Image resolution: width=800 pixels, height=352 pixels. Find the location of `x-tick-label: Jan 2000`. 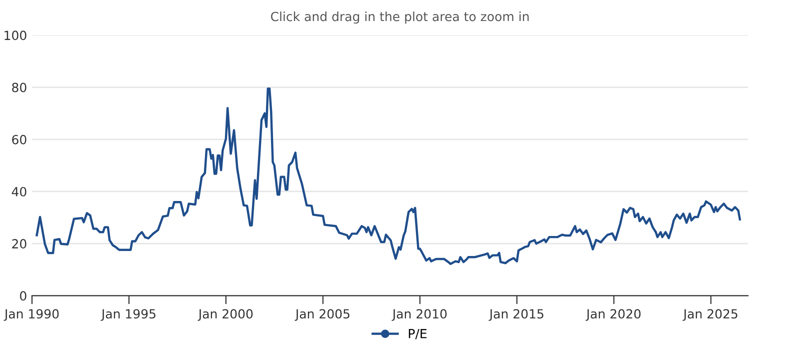

x-tick-label: Jan 2000 is located at coordinates (225, 315).